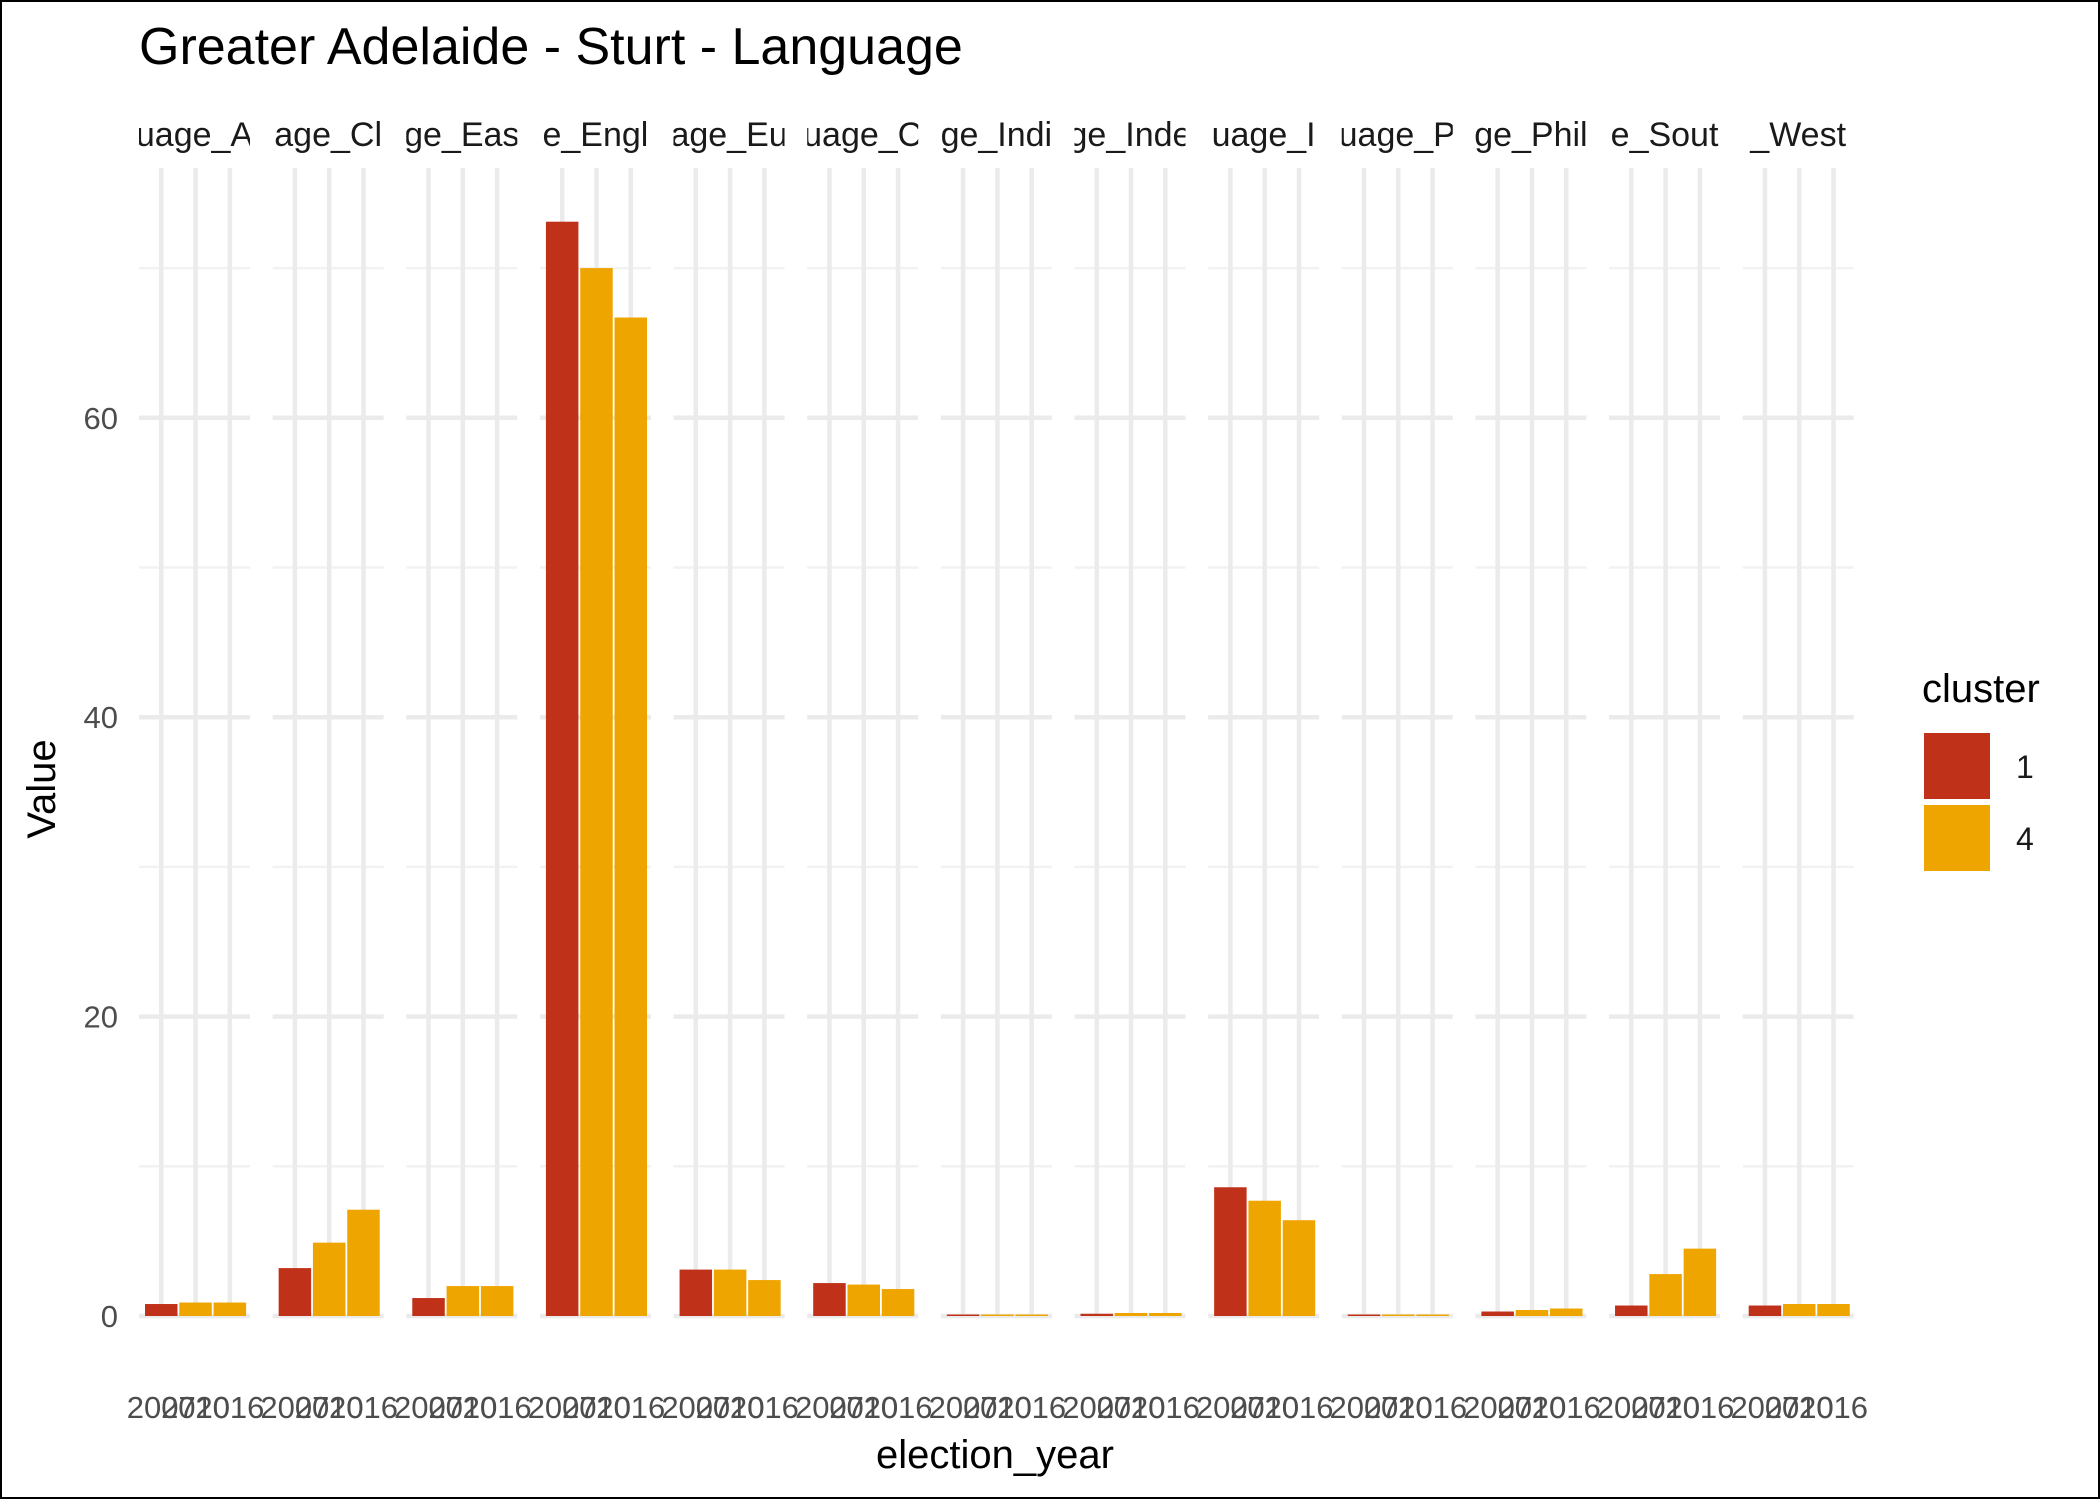 The width and height of the screenshot is (2100, 1501). I want to click on facet-label: ge_Eas, so click(461, 135).